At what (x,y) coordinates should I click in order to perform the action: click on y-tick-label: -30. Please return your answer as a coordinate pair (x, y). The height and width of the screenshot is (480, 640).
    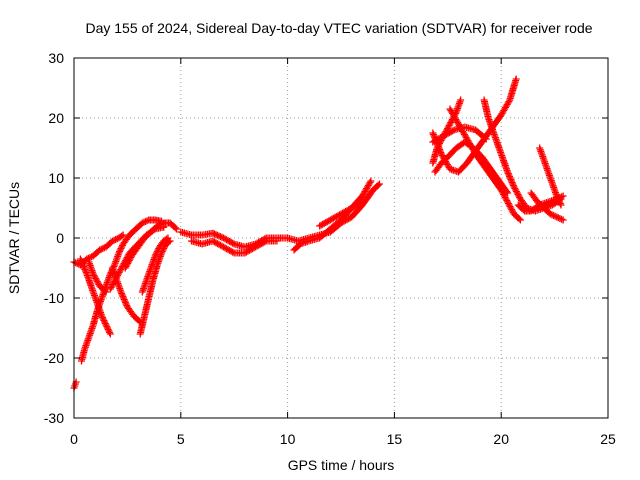
    Looking at the image, I should click on (54, 418).